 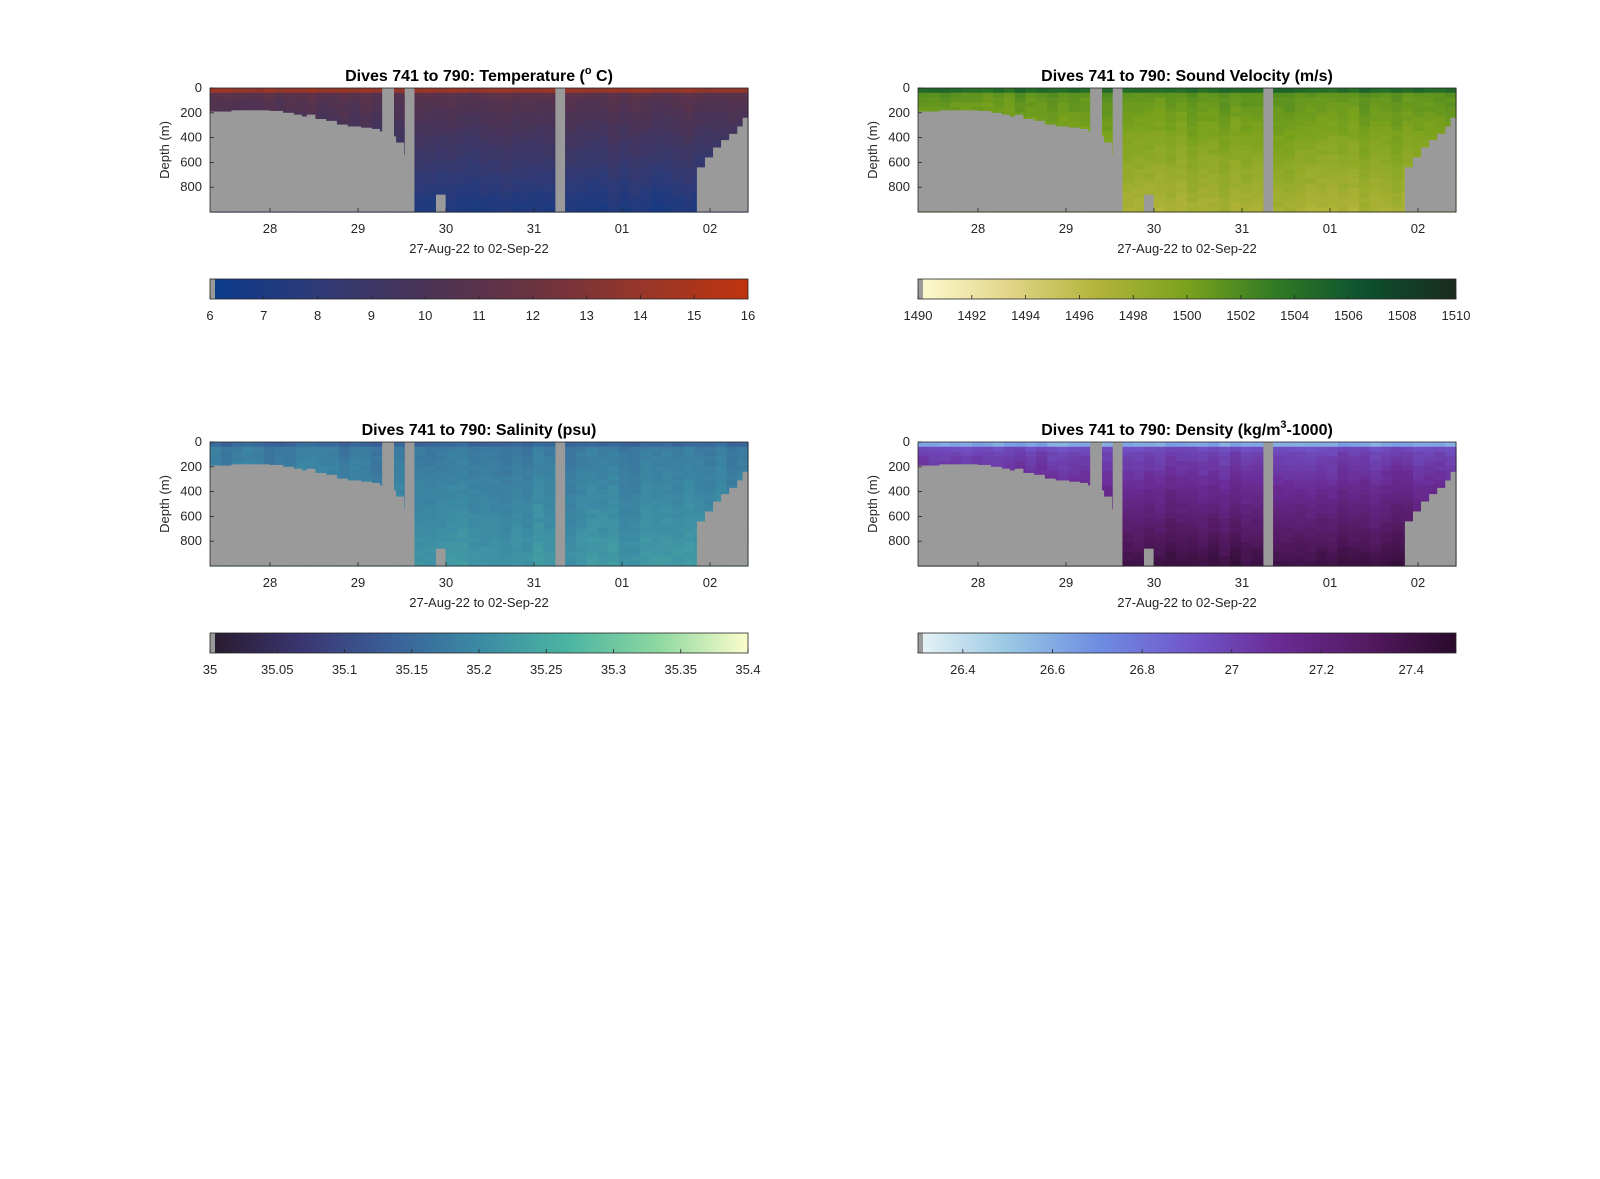 What do you see at coordinates (899, 137) in the screenshot?
I see `y-tick-label: 400` at bounding box center [899, 137].